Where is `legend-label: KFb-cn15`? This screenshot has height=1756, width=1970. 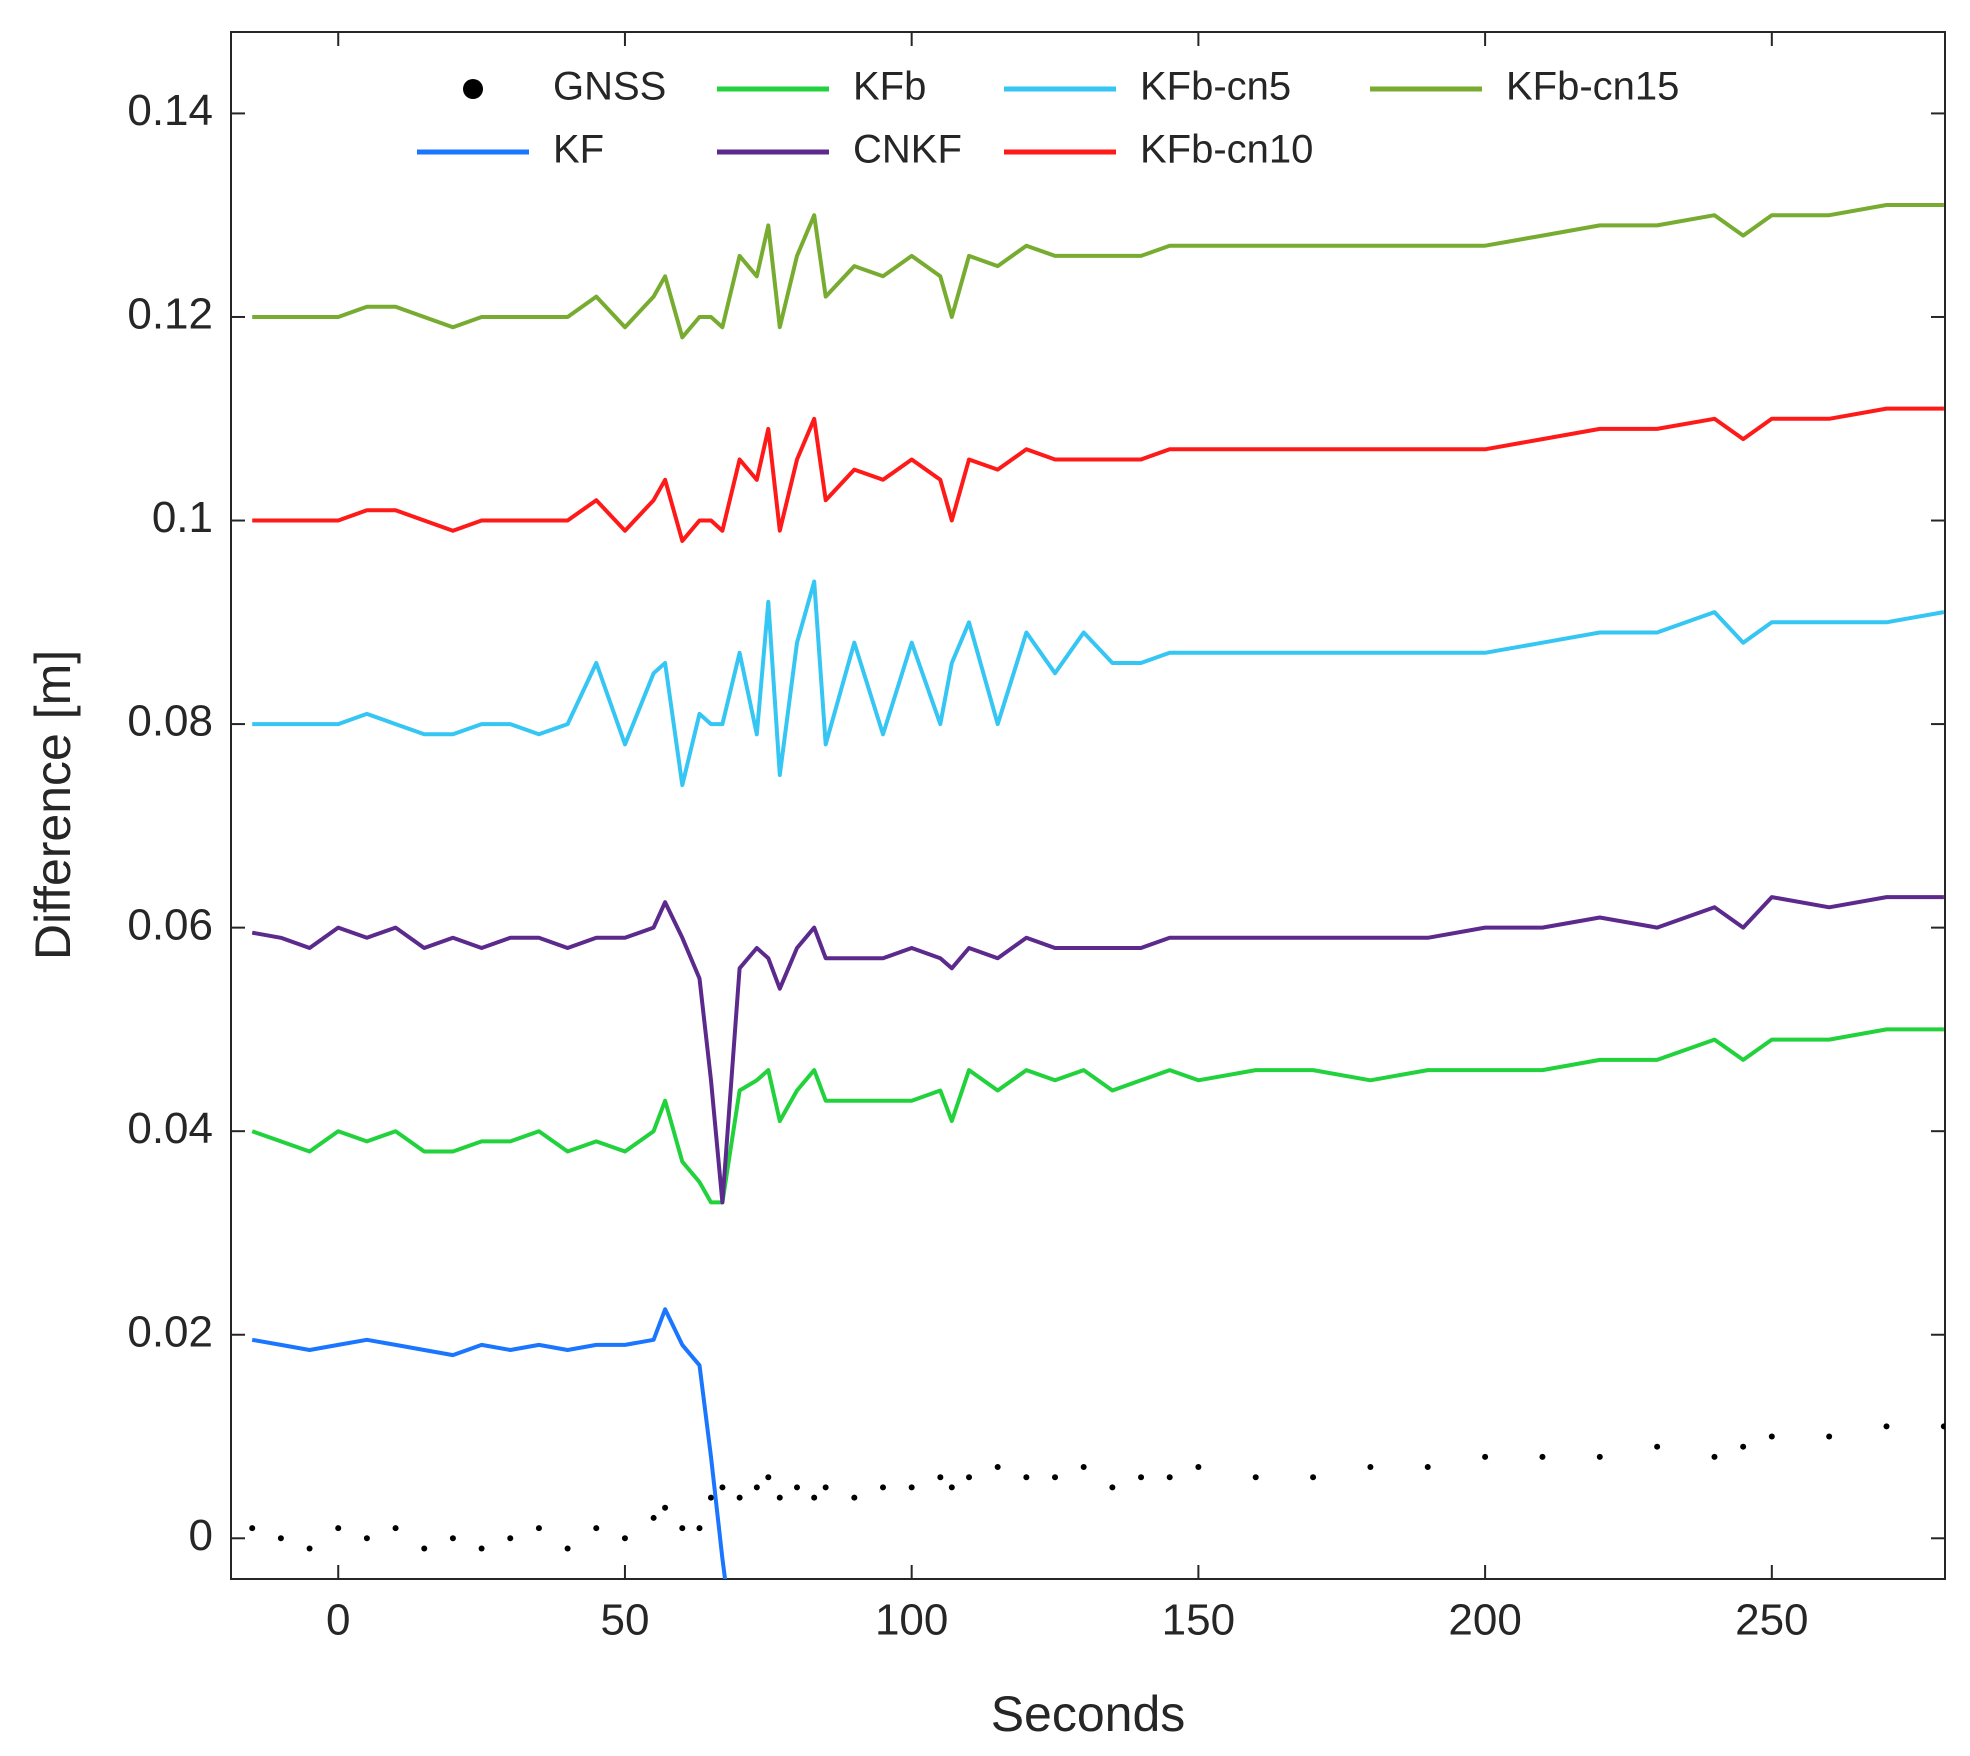 legend-label: KFb-cn15 is located at coordinates (1592, 87).